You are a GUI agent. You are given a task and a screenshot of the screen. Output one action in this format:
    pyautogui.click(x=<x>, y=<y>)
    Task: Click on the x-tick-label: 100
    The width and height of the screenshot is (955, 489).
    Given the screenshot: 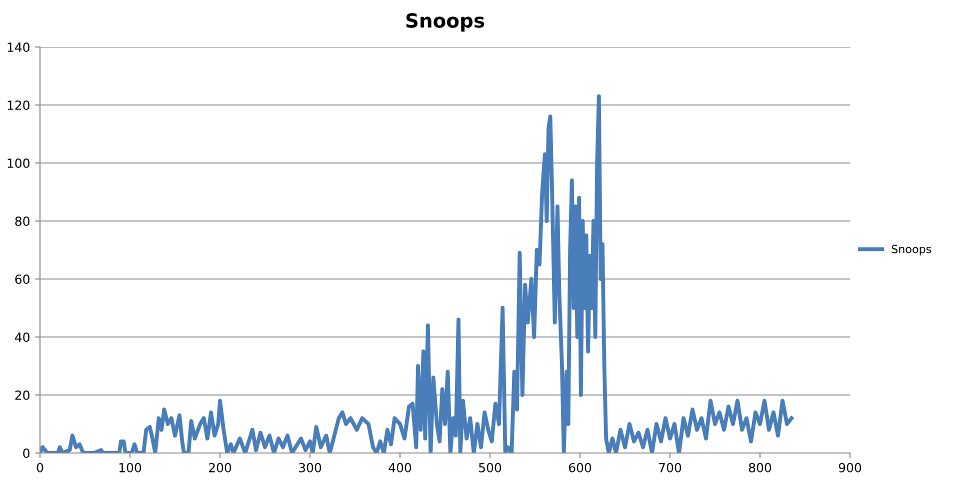 What is the action you would take?
    pyautogui.click(x=130, y=467)
    